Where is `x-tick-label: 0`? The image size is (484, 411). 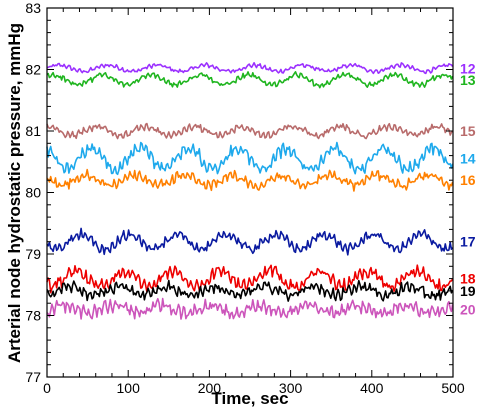
x-tick-label: 0 is located at coordinates (47, 388).